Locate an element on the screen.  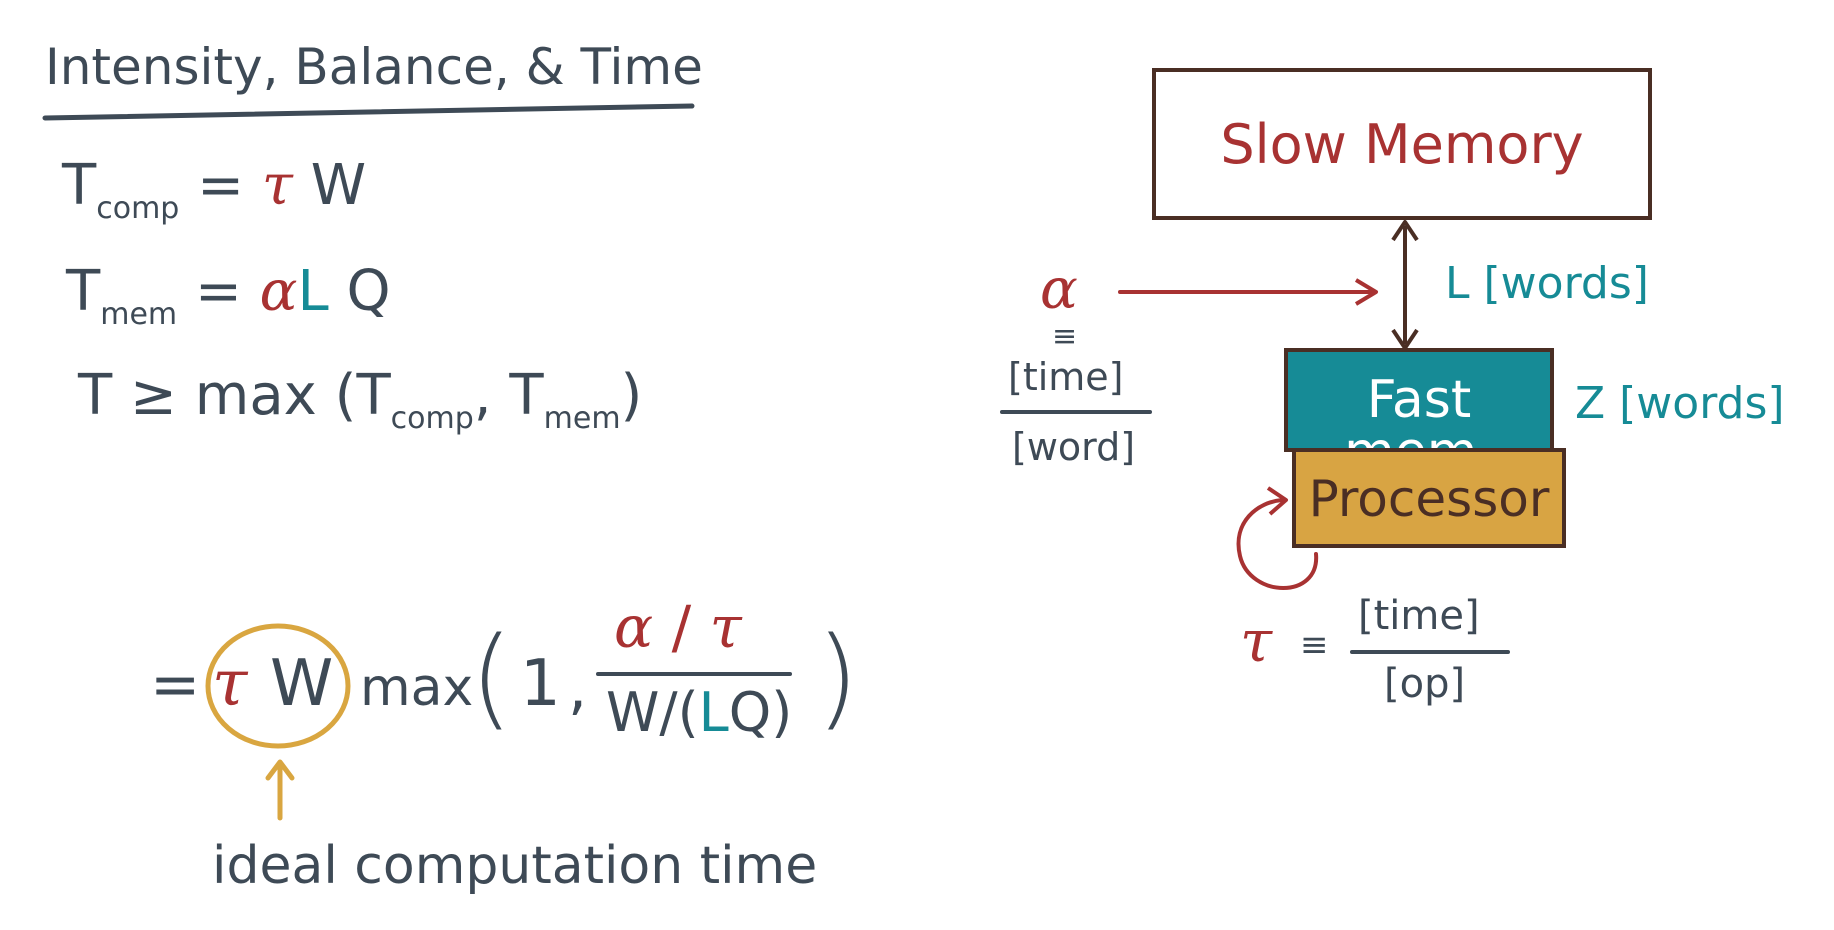
eq-expand-W: W is located at coordinates (302, 684).